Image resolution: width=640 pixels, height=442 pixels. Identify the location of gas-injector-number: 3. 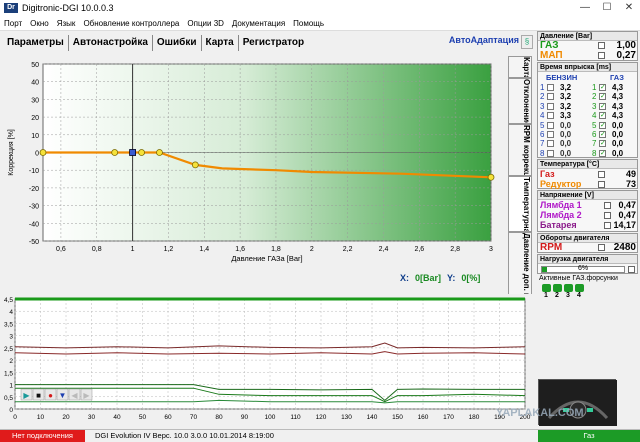
(594, 106).